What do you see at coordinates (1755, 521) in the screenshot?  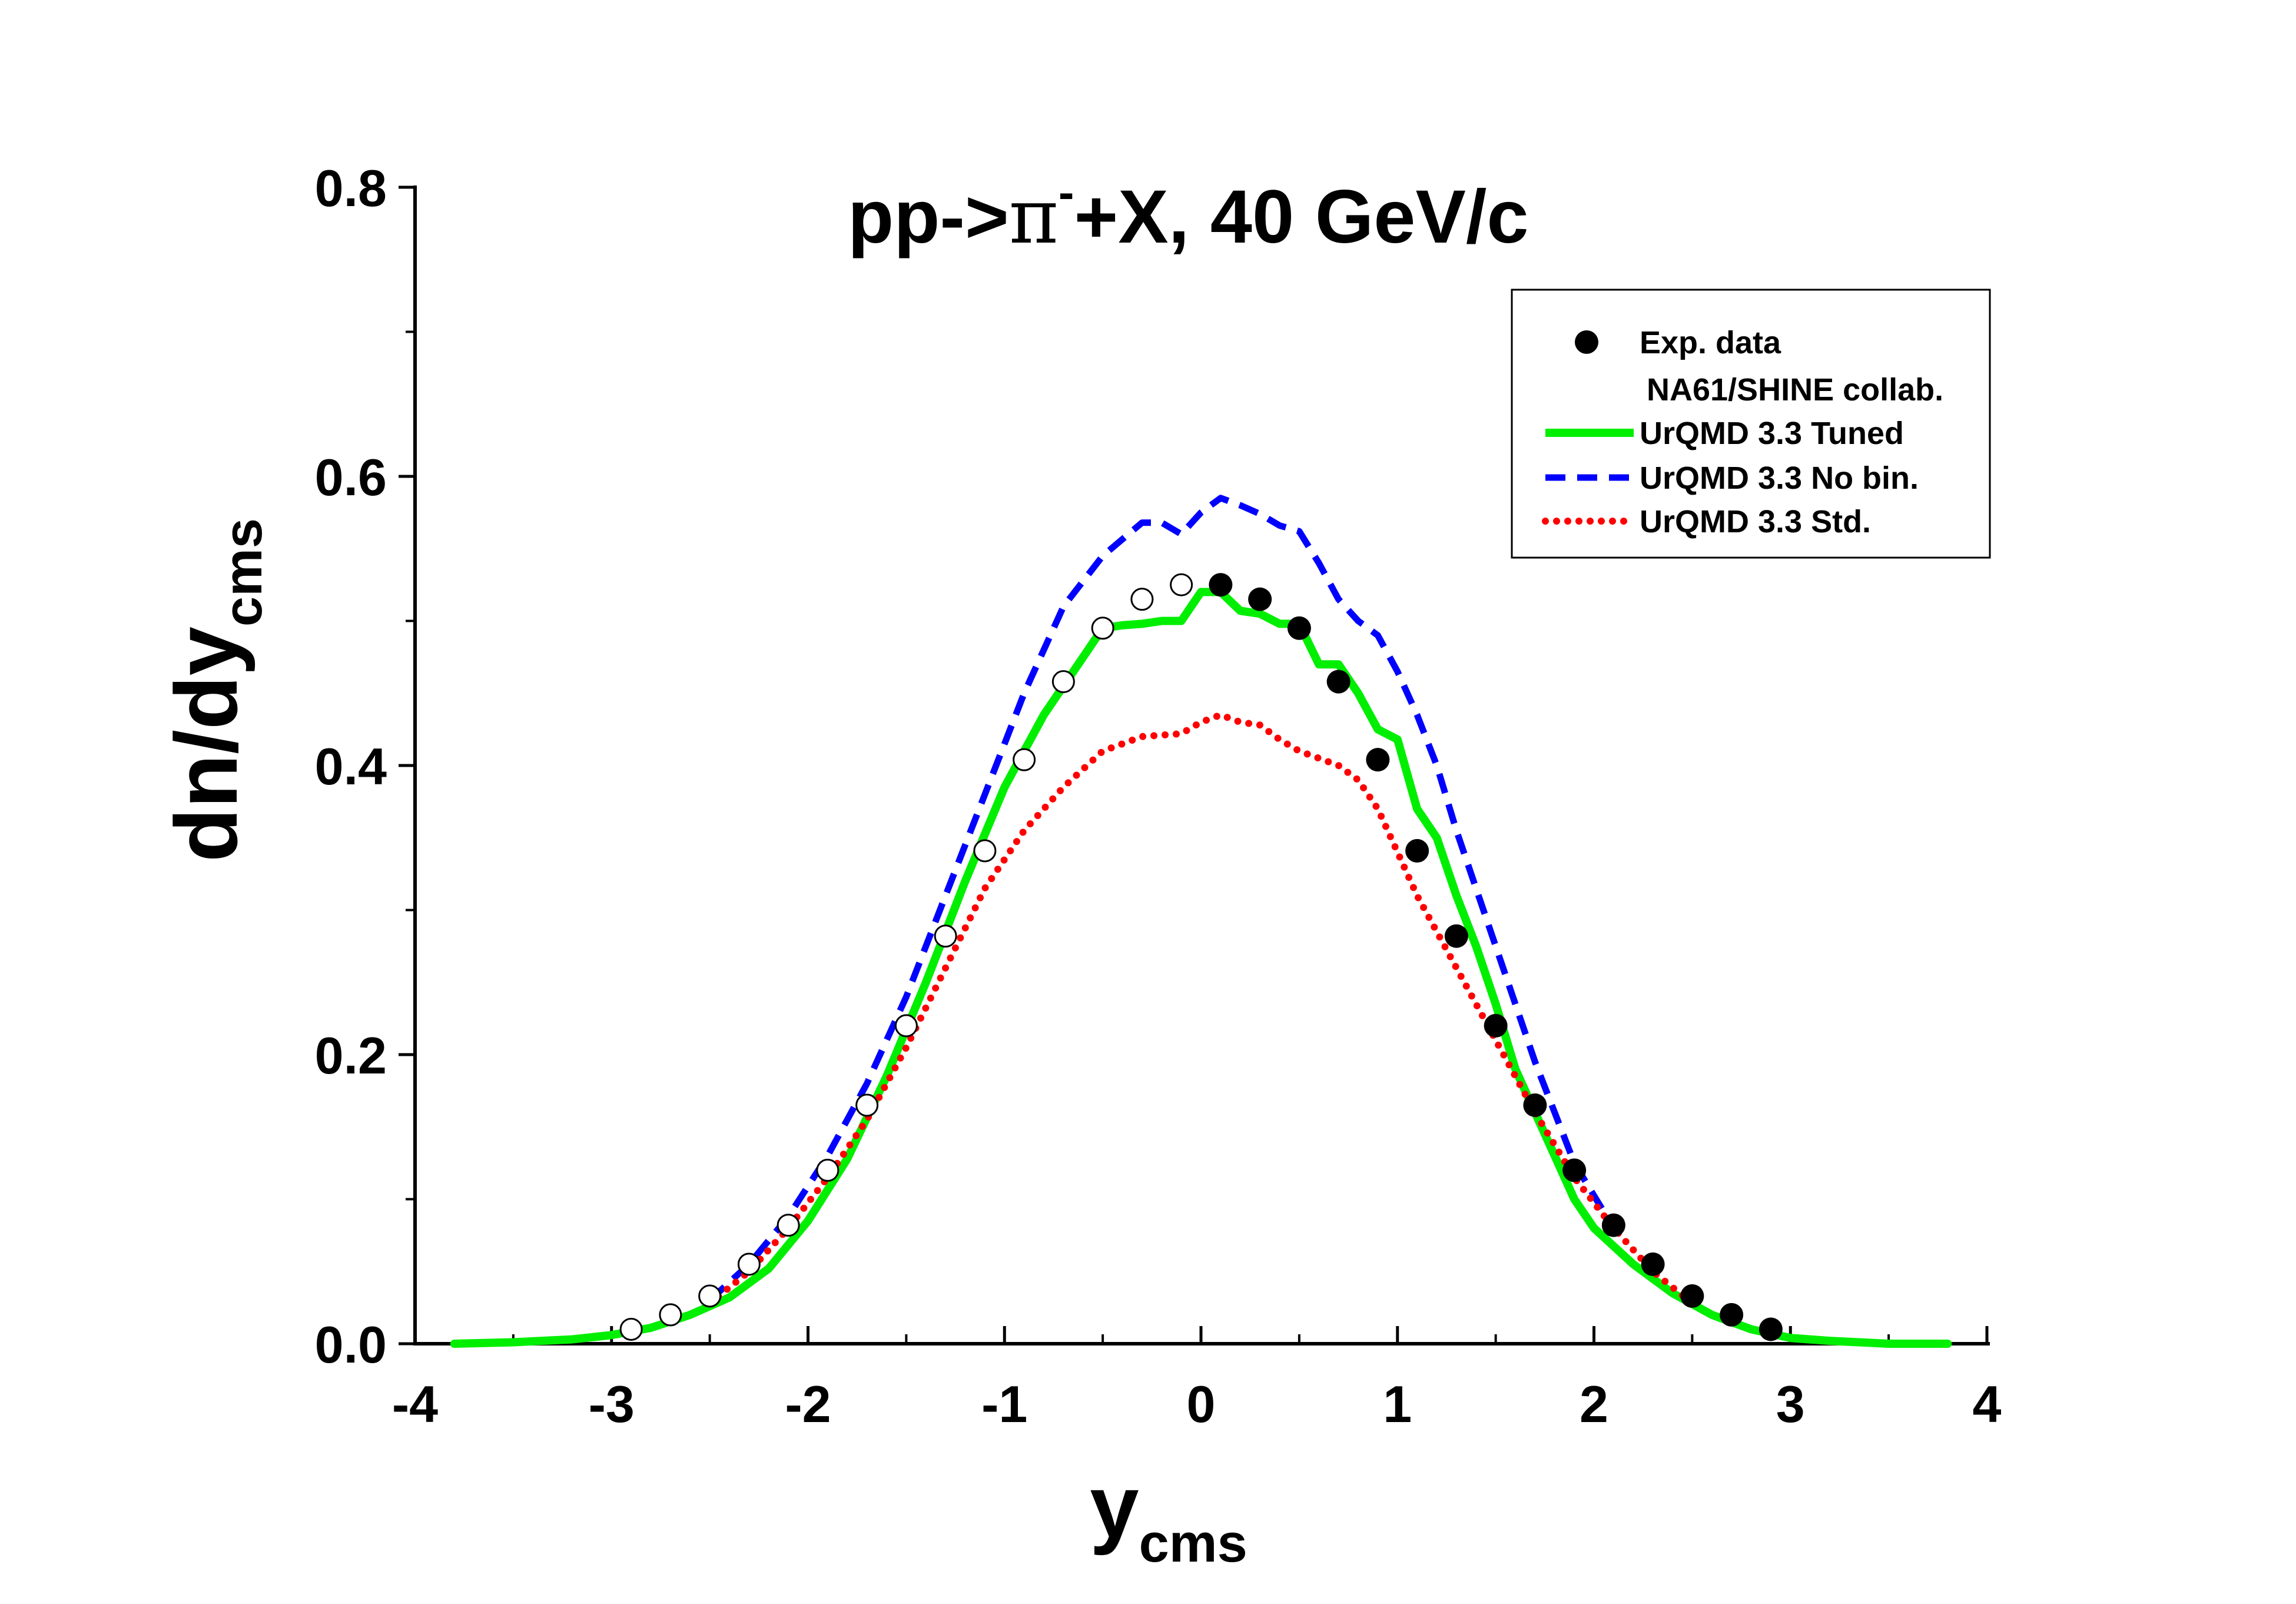 I see `legend-label-std: UrQMD 3.3 Std.` at bounding box center [1755, 521].